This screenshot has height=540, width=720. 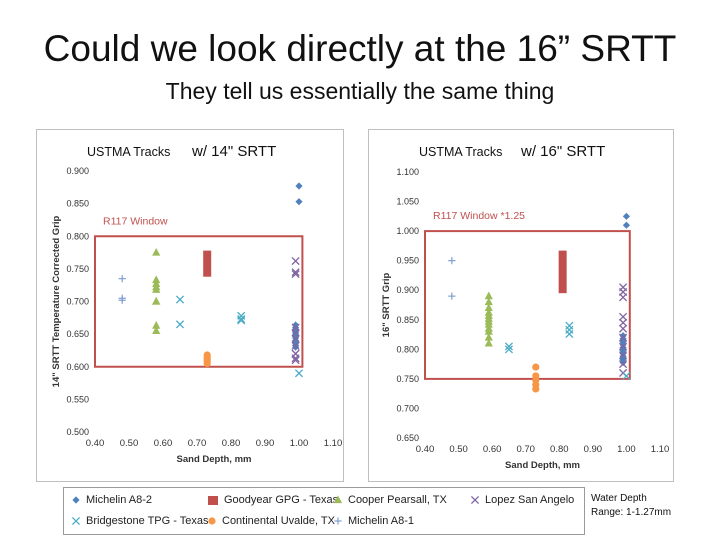 What do you see at coordinates (77, 236) in the screenshot?
I see `y-tick-label: 0.800` at bounding box center [77, 236].